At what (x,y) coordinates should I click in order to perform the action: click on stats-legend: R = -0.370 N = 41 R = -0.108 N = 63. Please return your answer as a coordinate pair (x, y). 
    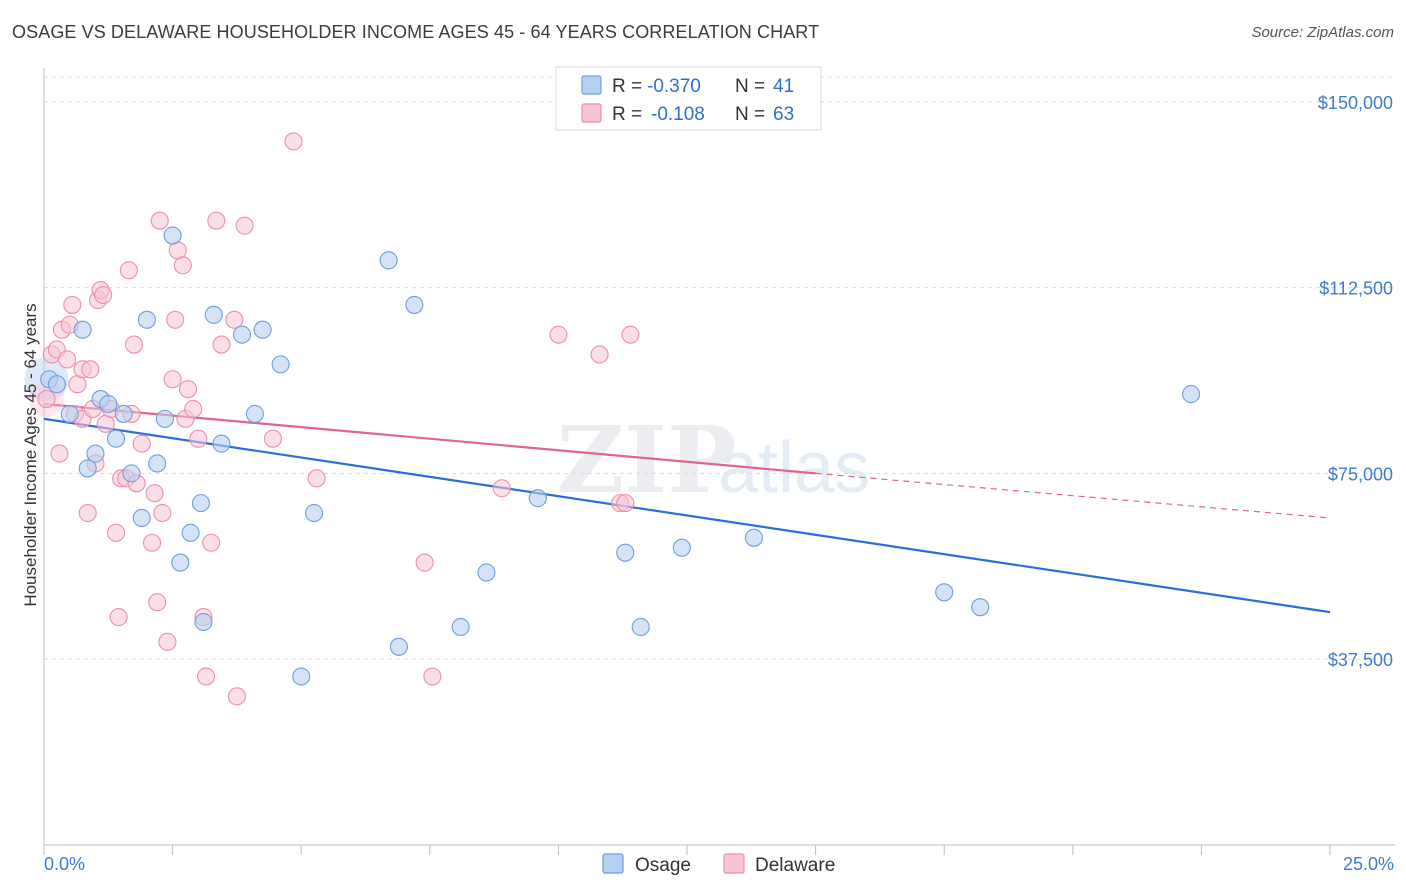
    Looking at the image, I should click on (688, 98).